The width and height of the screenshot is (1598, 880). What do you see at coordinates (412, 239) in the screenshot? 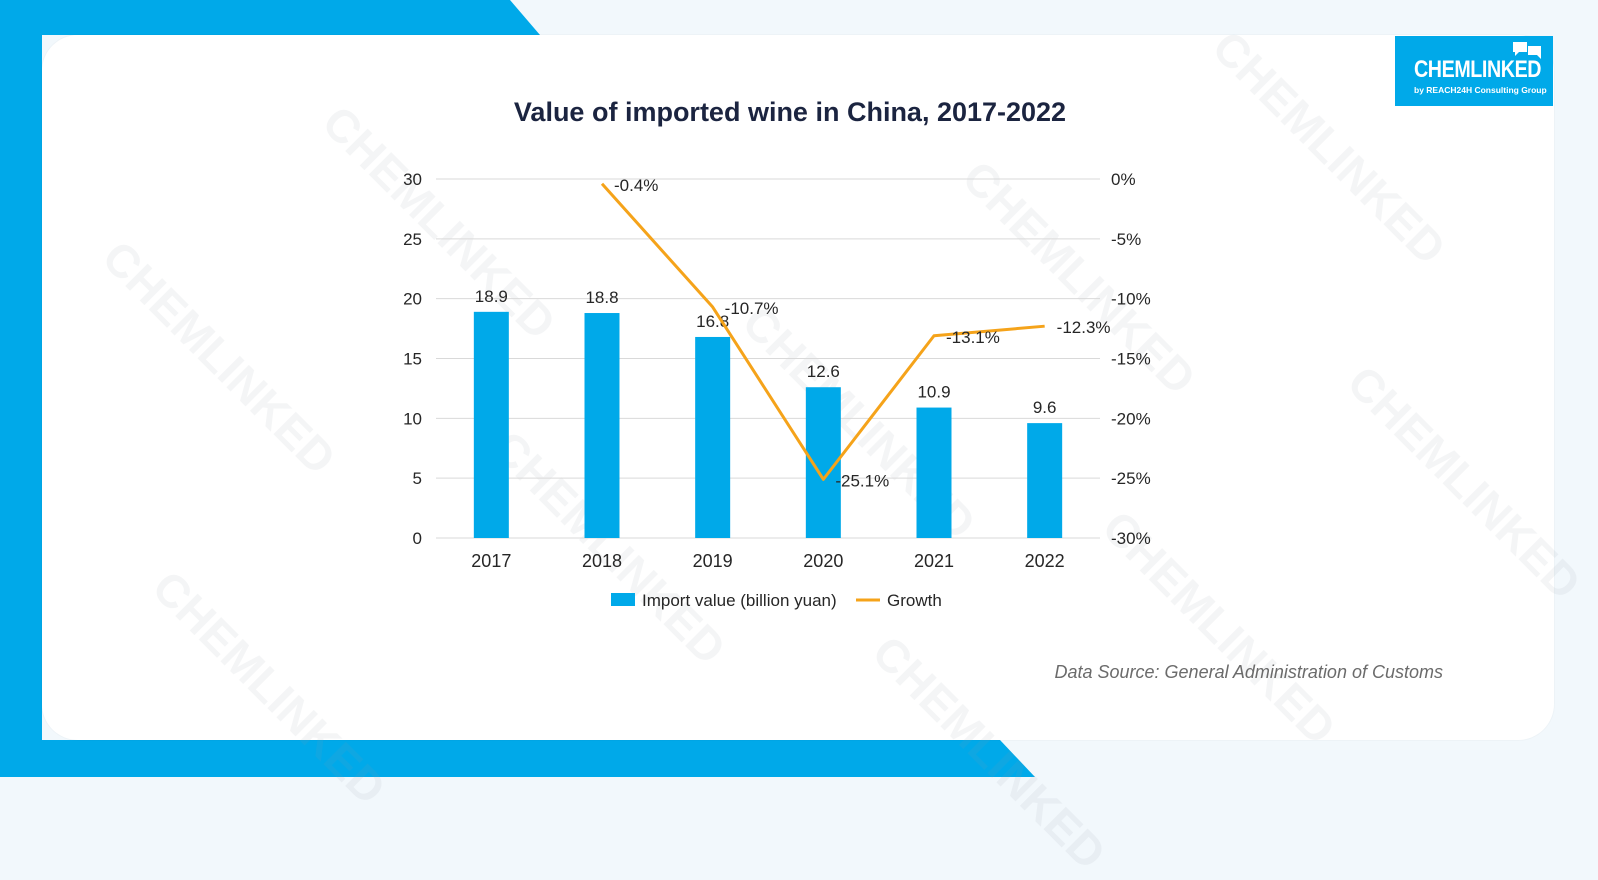
I see `left-tick-label: 25` at bounding box center [412, 239].